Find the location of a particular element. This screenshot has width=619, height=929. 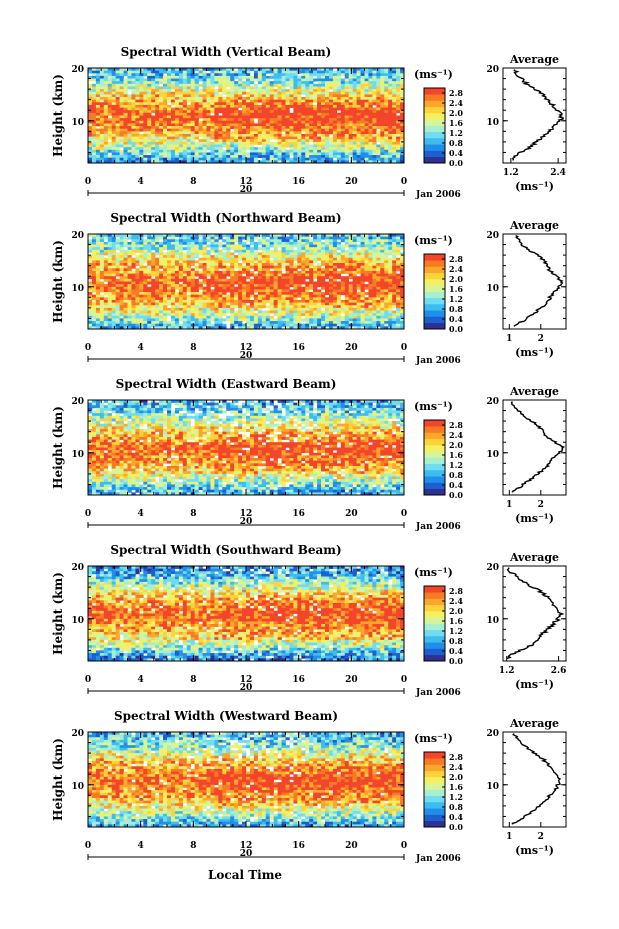

x-axis-label: Local Time is located at coordinates (245, 875).